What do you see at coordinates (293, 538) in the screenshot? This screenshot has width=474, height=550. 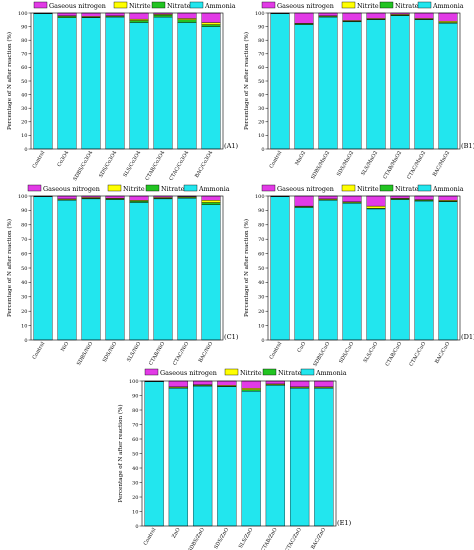 I see `x-tick-label: CTAC/ZnO` at bounding box center [293, 538].